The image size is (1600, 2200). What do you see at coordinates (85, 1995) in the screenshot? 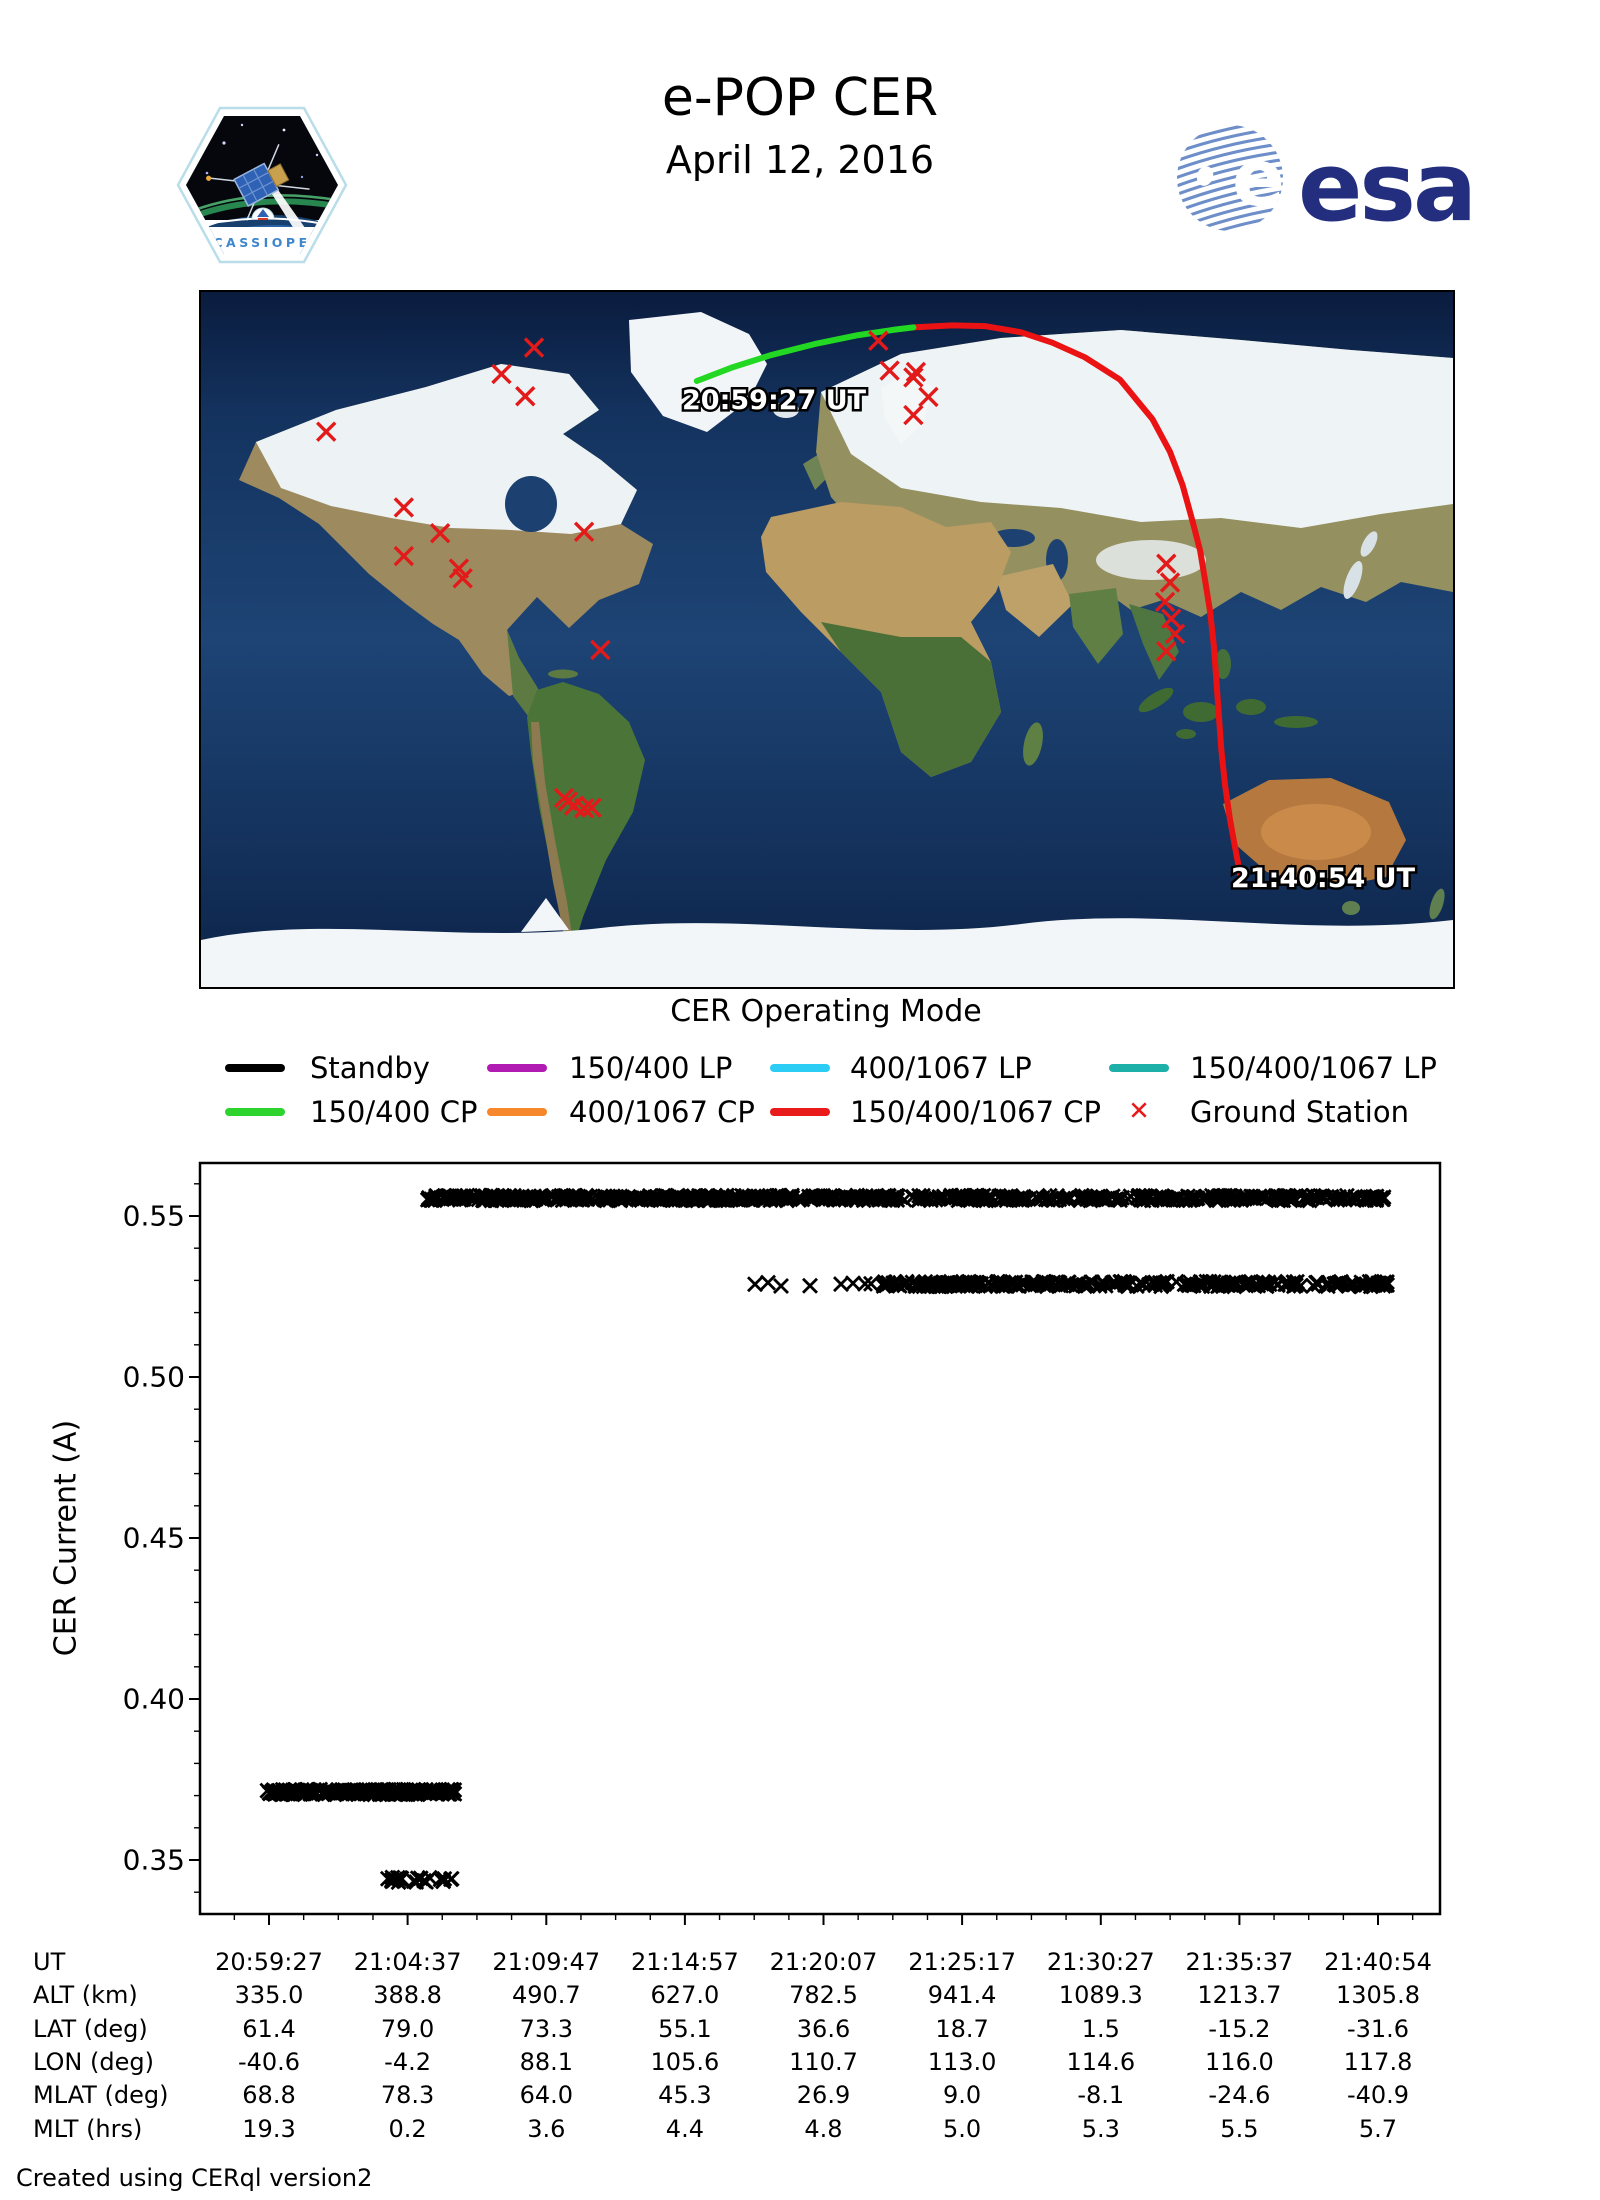
I see `table-row-label: ALT (km)` at bounding box center [85, 1995].